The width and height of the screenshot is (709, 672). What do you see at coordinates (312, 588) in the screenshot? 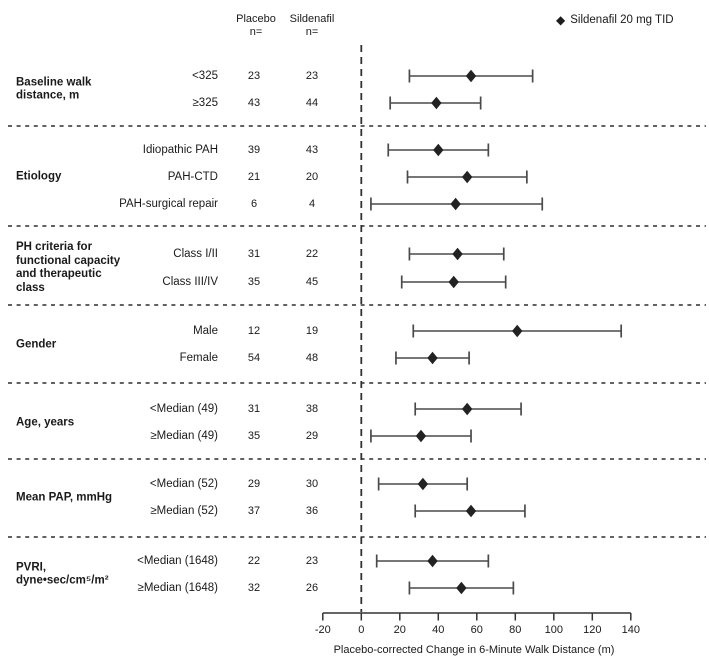
I see `sildenafil-n-value: 26` at bounding box center [312, 588].